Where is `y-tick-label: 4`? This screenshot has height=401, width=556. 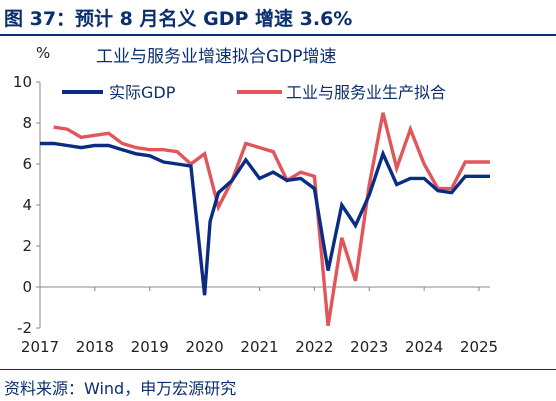 y-tick-label: 4 is located at coordinates (27, 205).